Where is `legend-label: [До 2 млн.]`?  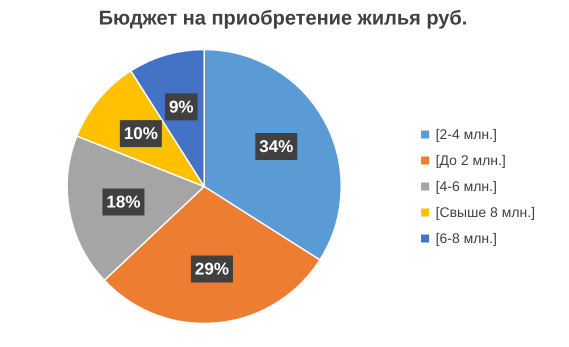 legend-label: [До 2 млн.] is located at coordinates (471, 160).